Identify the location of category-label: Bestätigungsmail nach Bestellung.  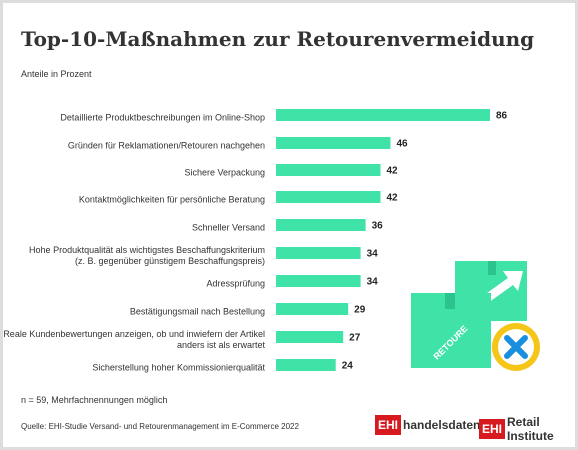
(197, 311).